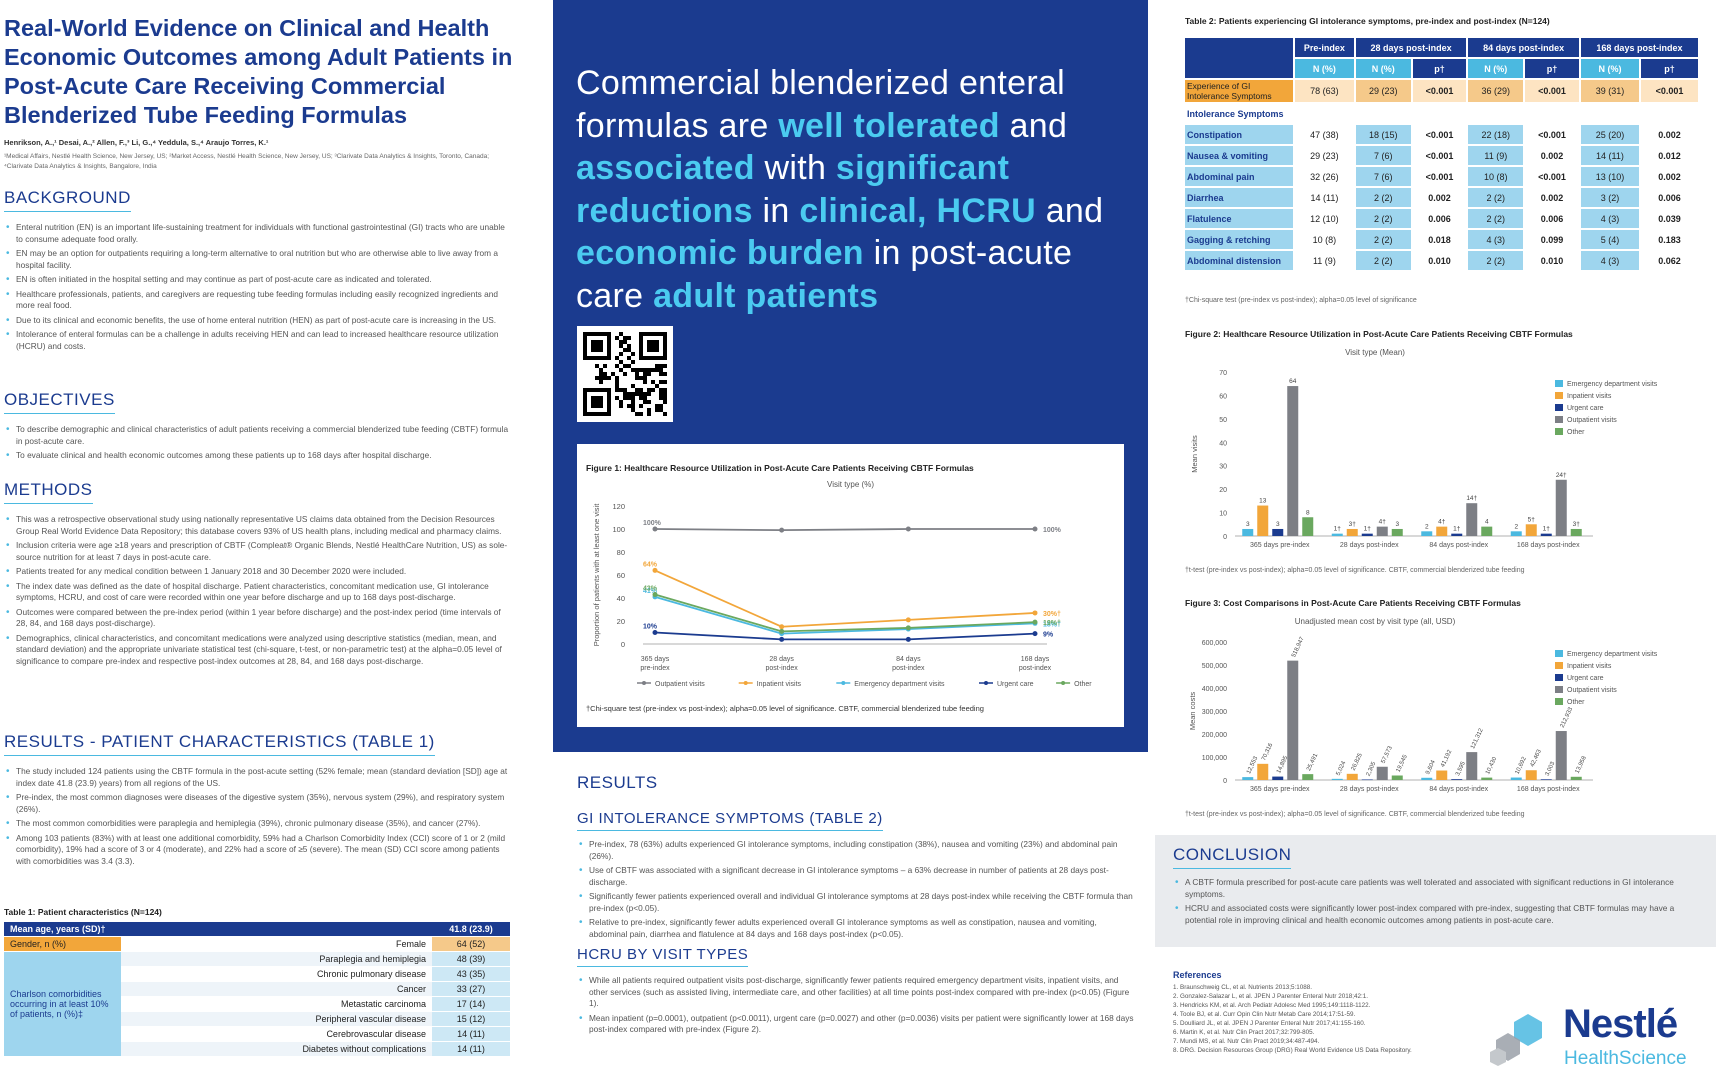 The image size is (1716, 1076). What do you see at coordinates (1048, 635) in the screenshot?
I see `data-label: 9%` at bounding box center [1048, 635].